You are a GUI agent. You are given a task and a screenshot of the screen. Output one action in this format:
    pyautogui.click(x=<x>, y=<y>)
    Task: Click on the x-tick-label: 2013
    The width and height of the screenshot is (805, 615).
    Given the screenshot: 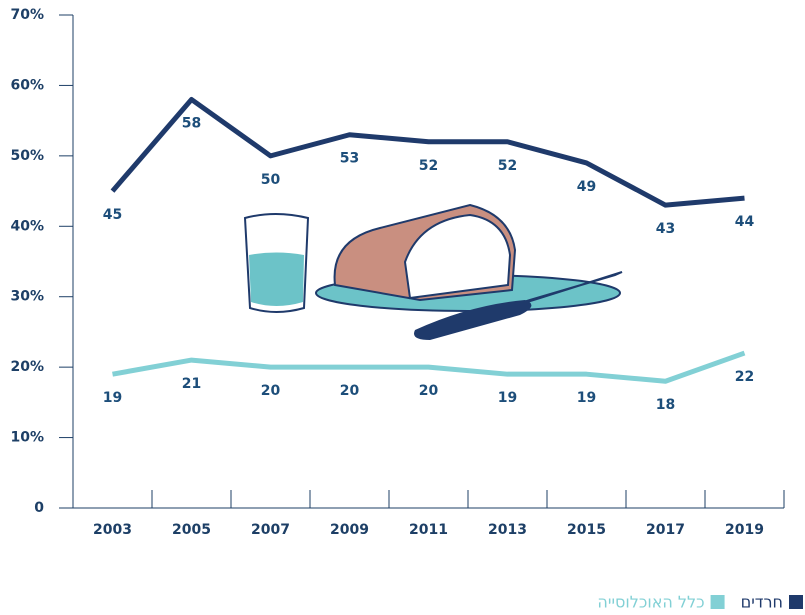 What is the action you would take?
    pyautogui.click(x=507, y=530)
    